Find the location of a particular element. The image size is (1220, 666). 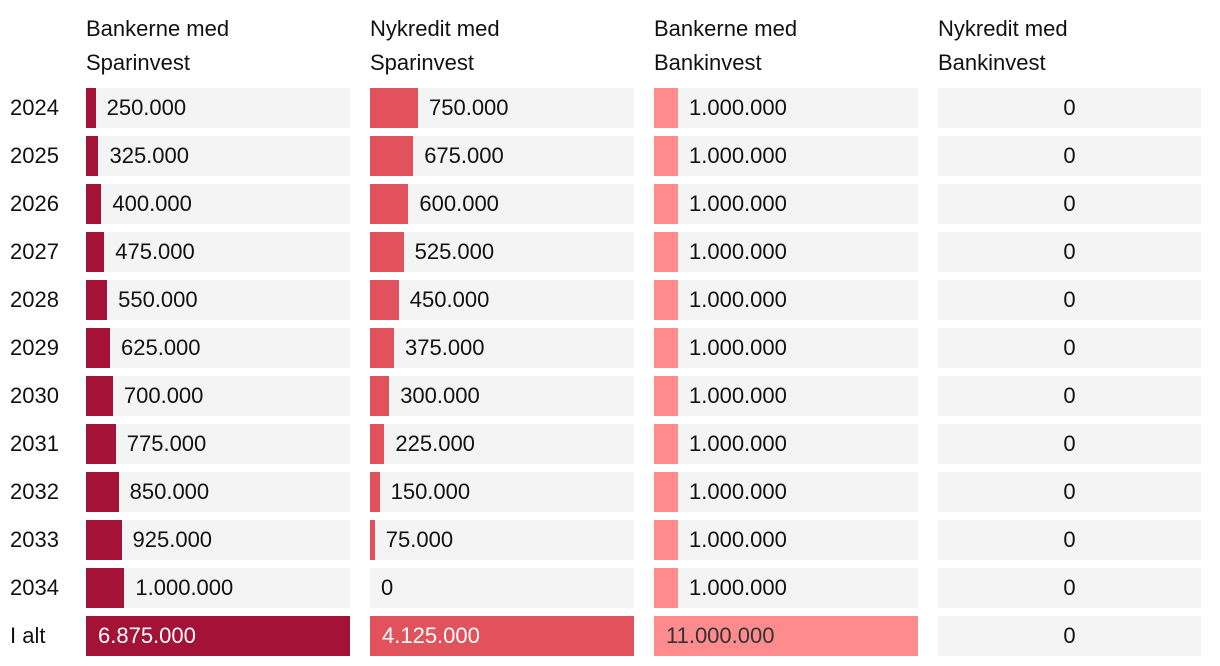

cell-value: 775.000 is located at coordinates (166, 443).